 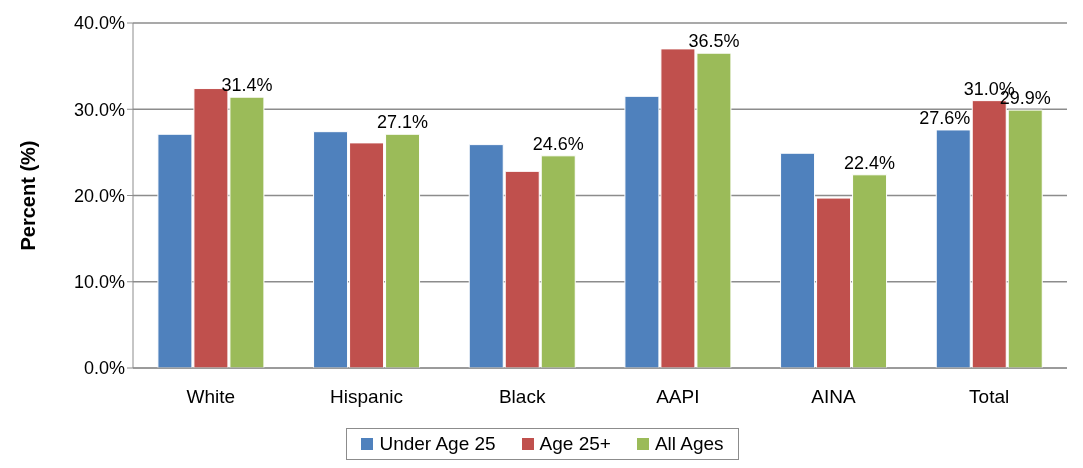 What do you see at coordinates (989, 397) in the screenshot?
I see `x-tick-label: Total` at bounding box center [989, 397].